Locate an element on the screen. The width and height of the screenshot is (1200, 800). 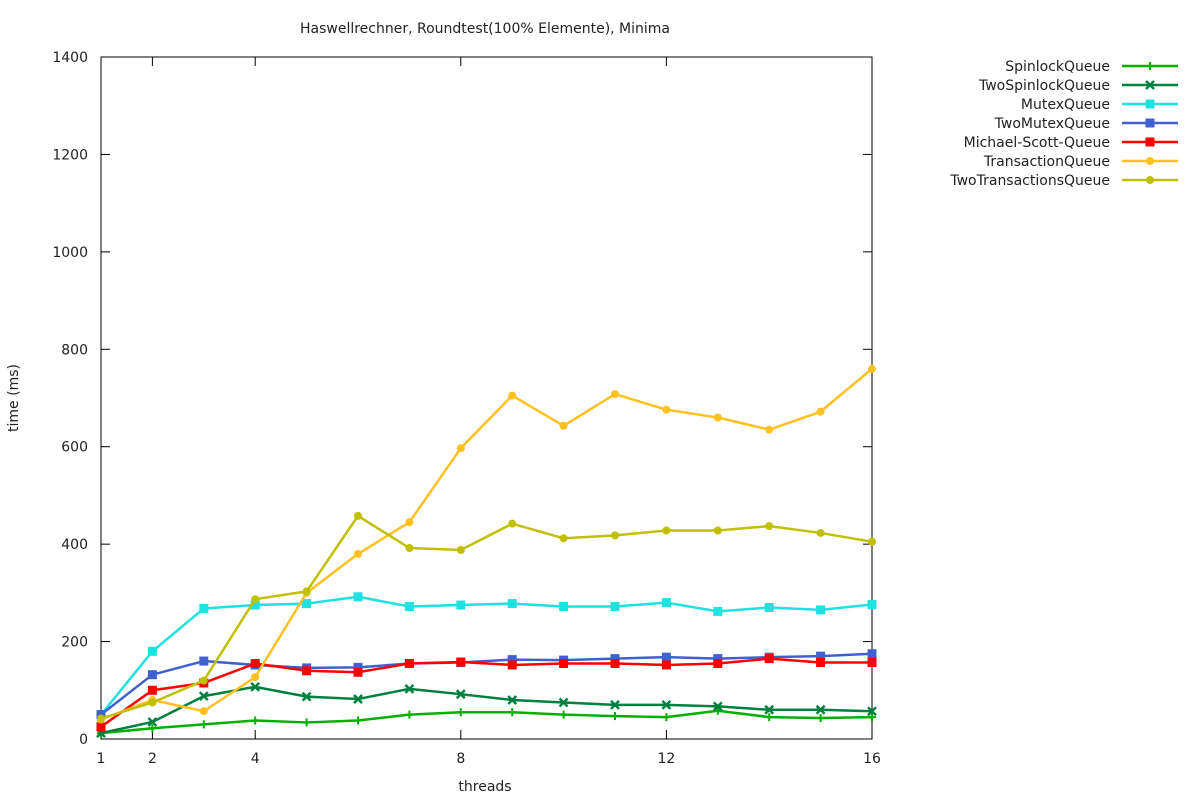
legend-item: TwoTransactionsQueue is located at coordinates (1063, 181).